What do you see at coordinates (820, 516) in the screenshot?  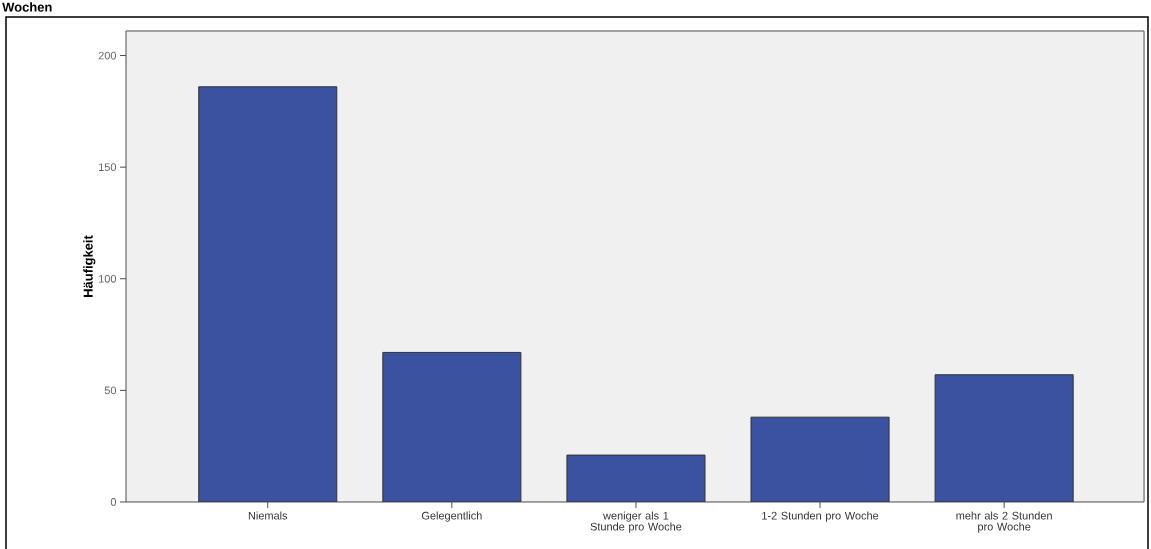 I see `x-tick-label: 1-2 Stunden pro Woche` at bounding box center [820, 516].